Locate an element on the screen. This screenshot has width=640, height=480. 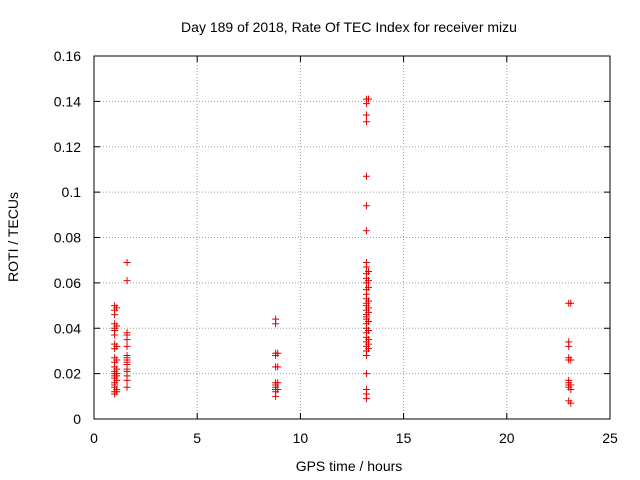
y-tick-label: 0.04 is located at coordinates (67, 328).